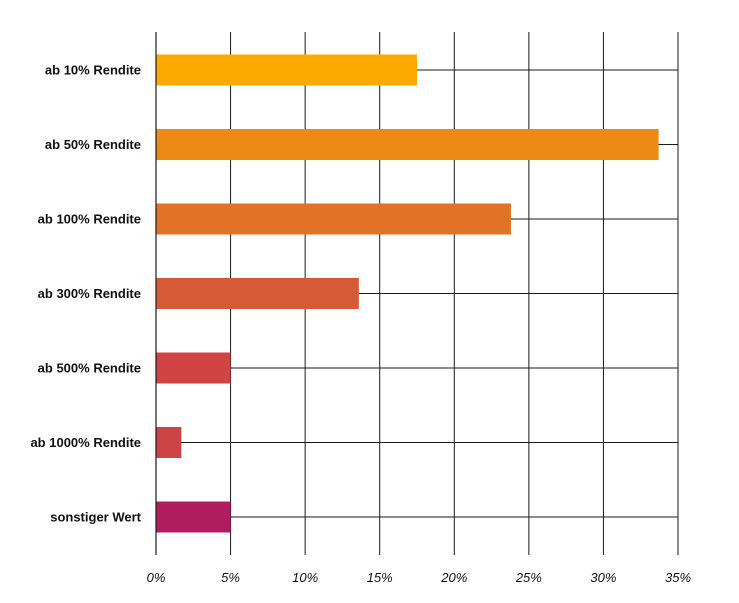  Describe the element at coordinates (453, 577) in the screenshot. I see `x-tick-label: 20%` at that location.